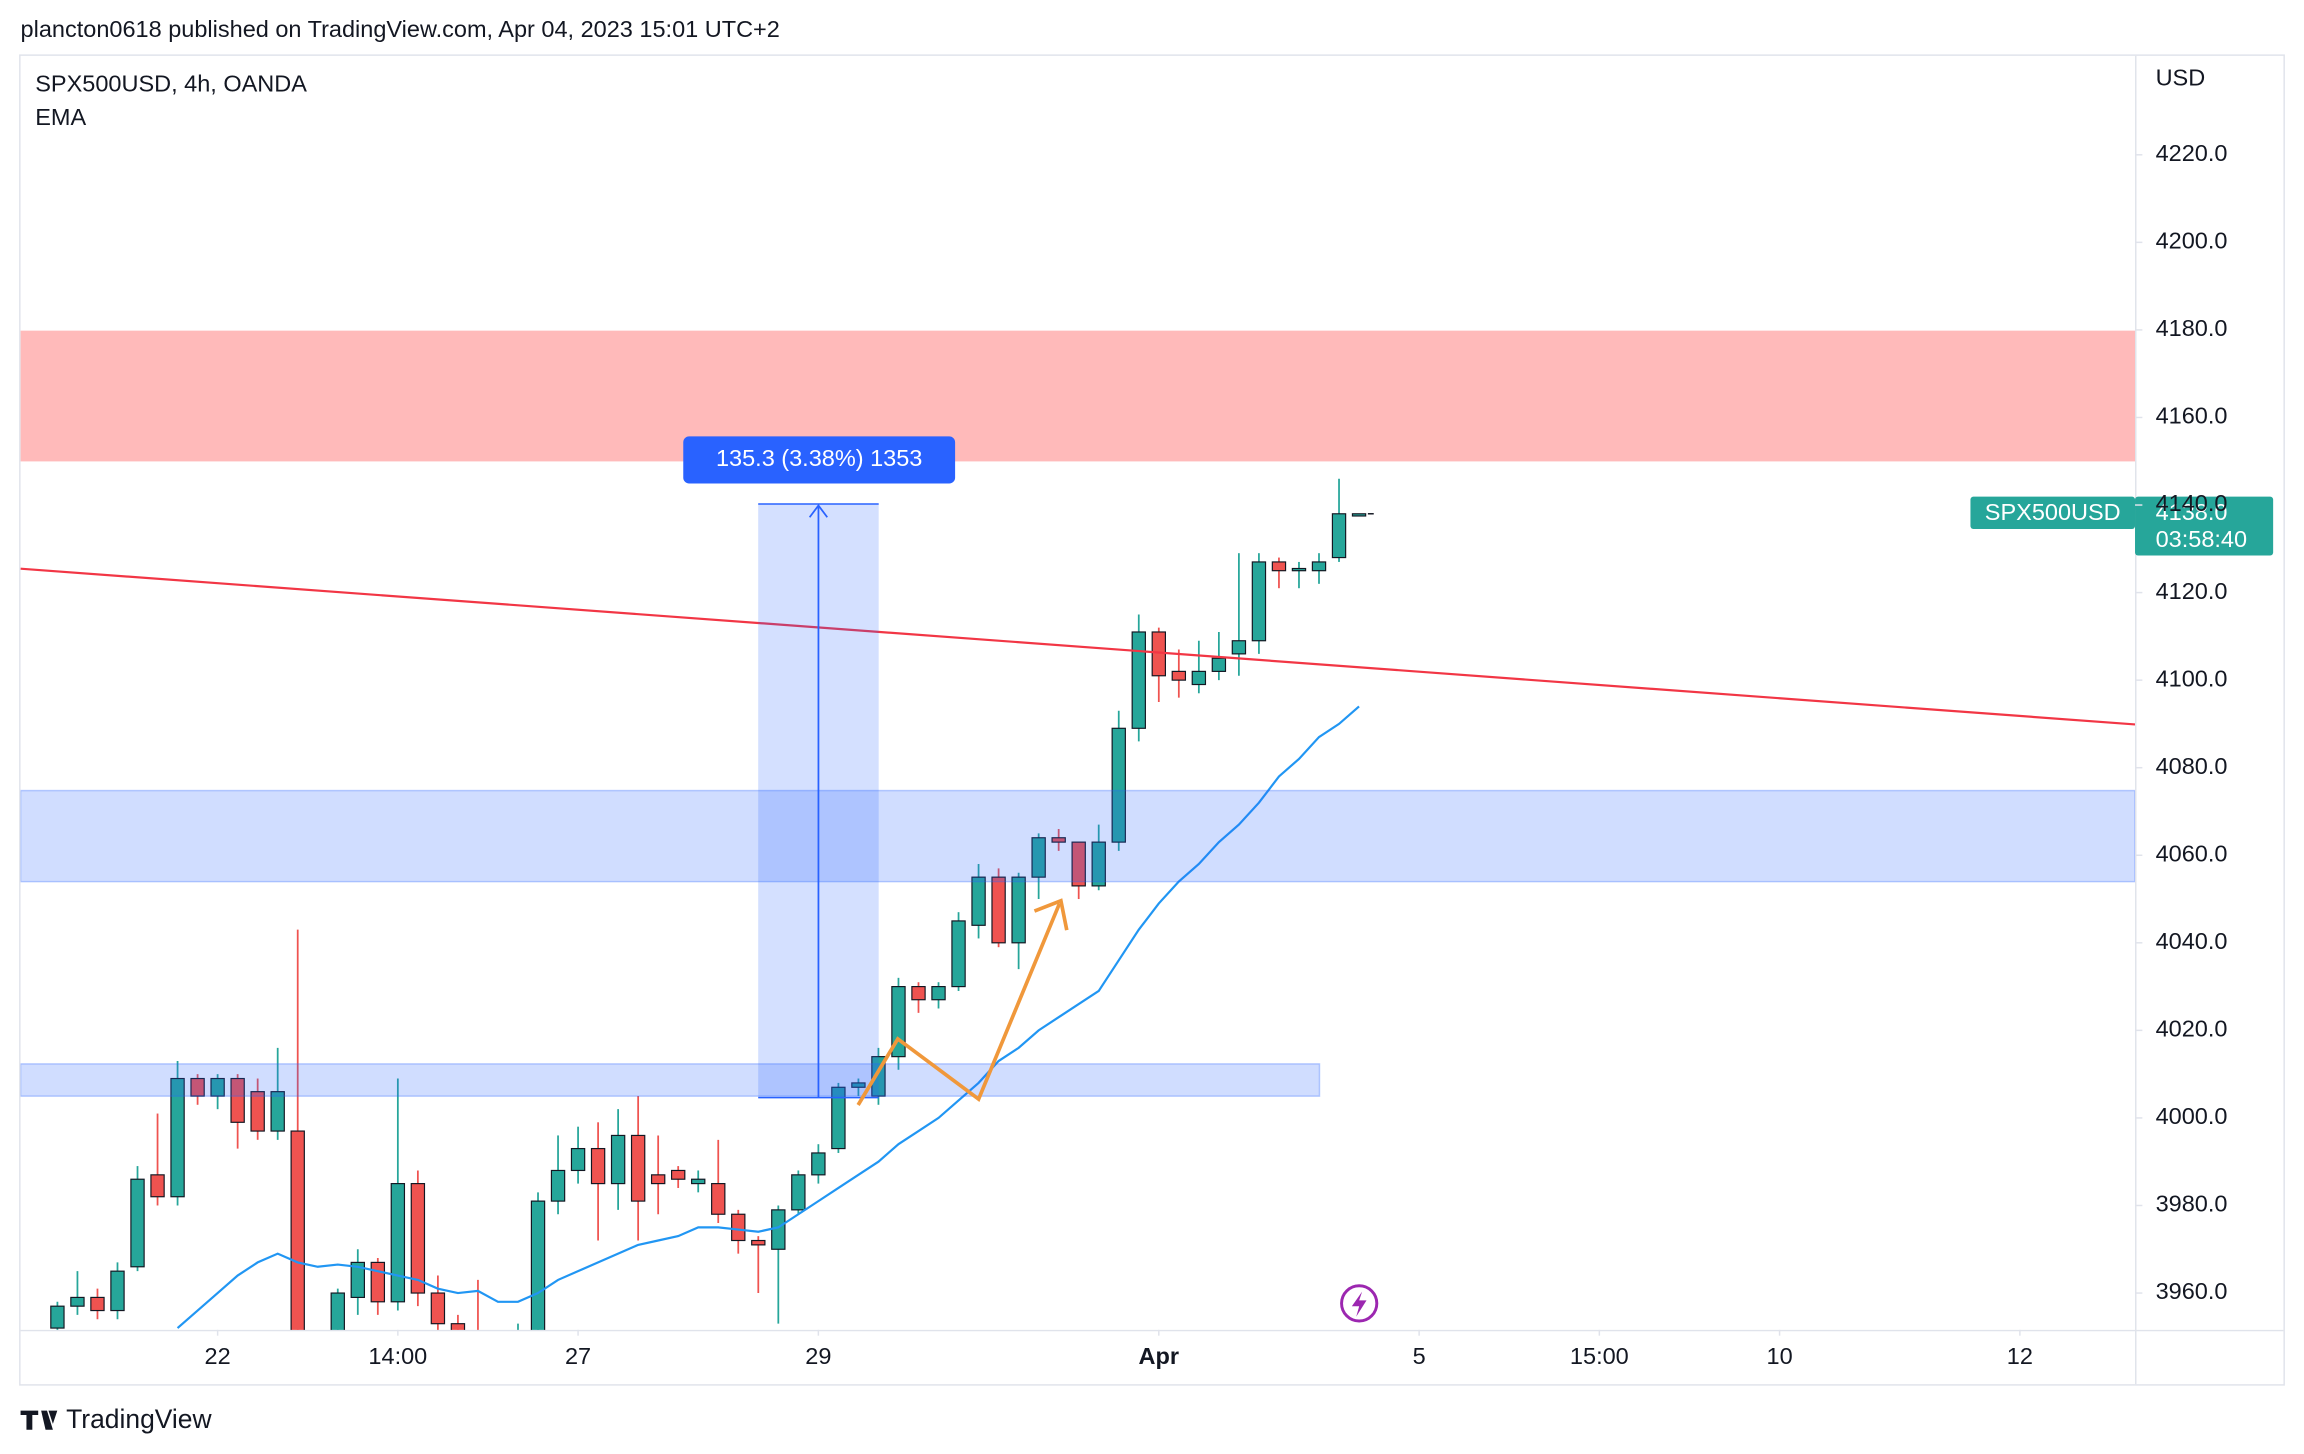 The image size is (2304, 1454). I want to click on symbol-tag-text: SPX500USD, so click(2053, 512).